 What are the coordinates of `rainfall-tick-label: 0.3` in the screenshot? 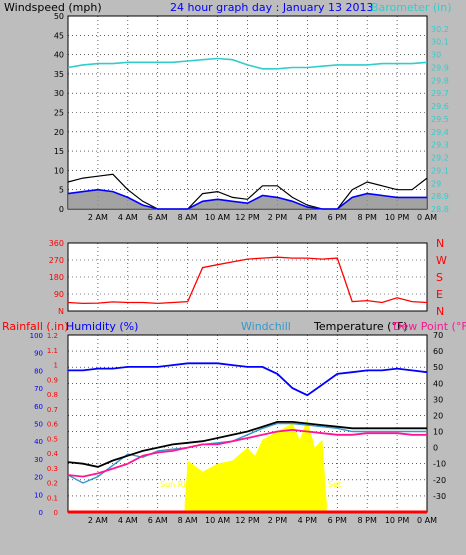 It's located at (52, 469).